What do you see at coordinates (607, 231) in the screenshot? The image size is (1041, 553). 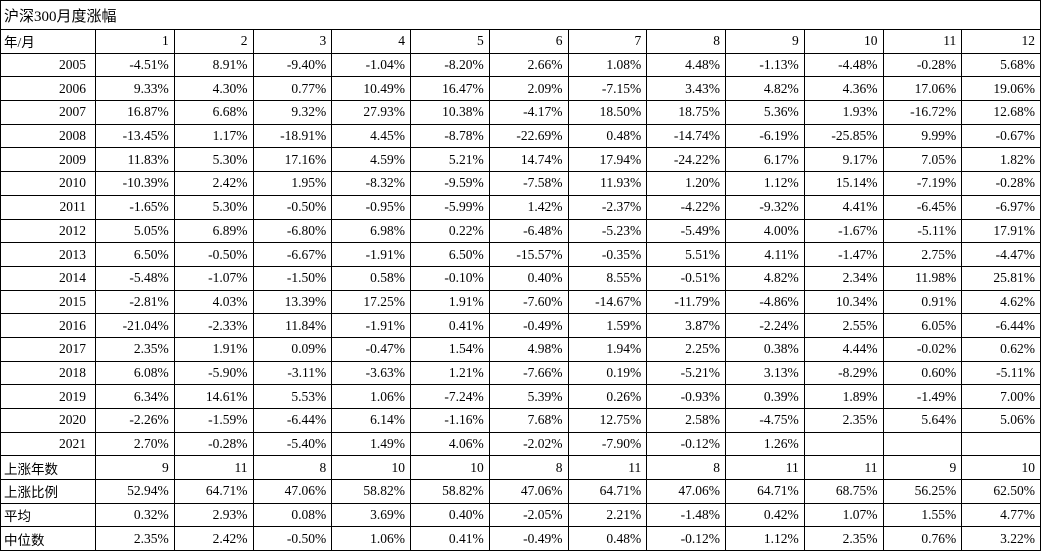 I see `cell: -5.23%` at bounding box center [607, 231].